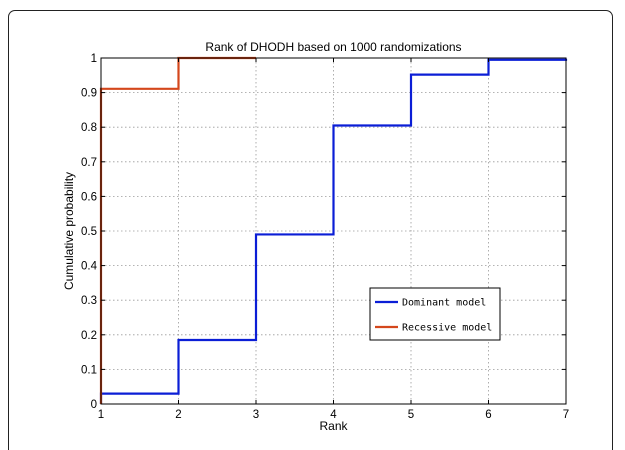 The image size is (625, 450). Describe the element at coordinates (444, 303) in the screenshot. I see `legend-label: Dominant model` at that location.